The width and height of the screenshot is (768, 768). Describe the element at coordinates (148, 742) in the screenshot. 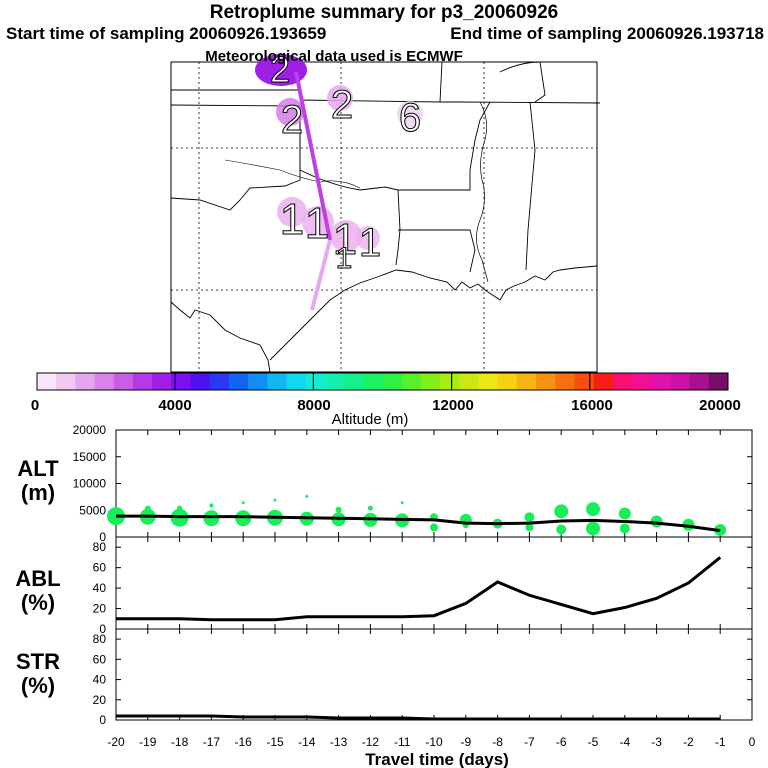

I see `x-tick-label: -19` at that location.